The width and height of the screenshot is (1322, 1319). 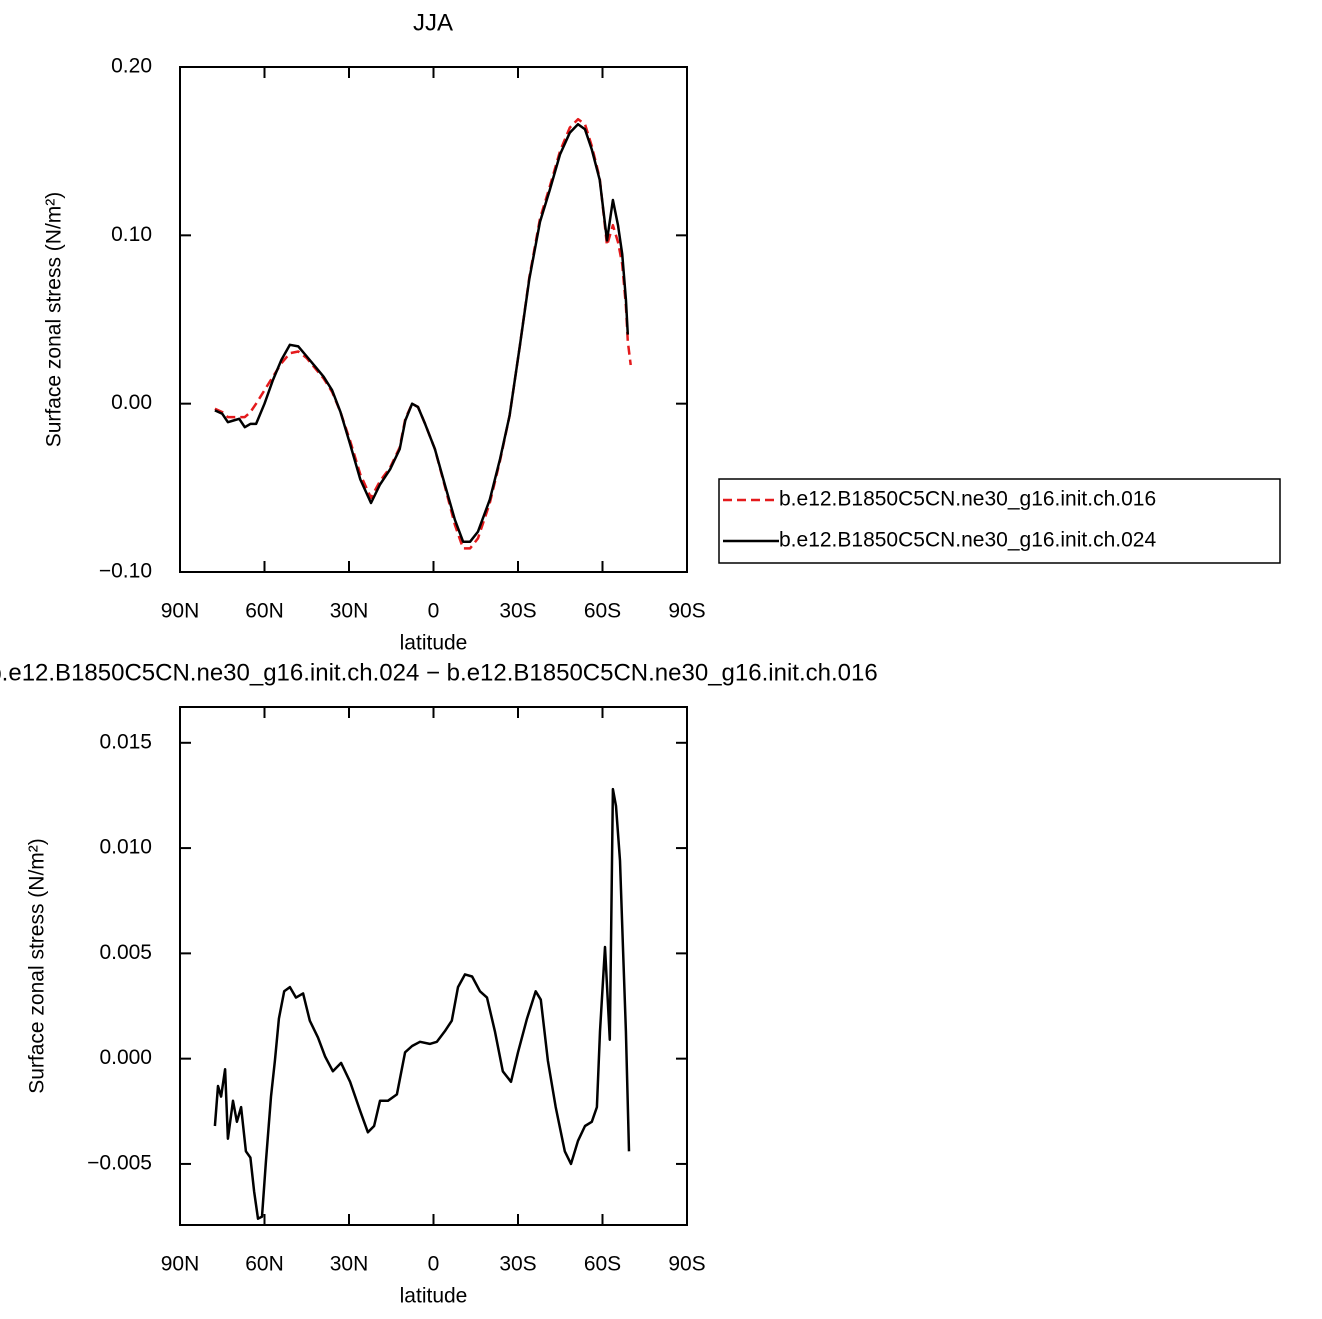 What do you see at coordinates (131, 66) in the screenshot?
I see `y-tick-label: 0.20` at bounding box center [131, 66].